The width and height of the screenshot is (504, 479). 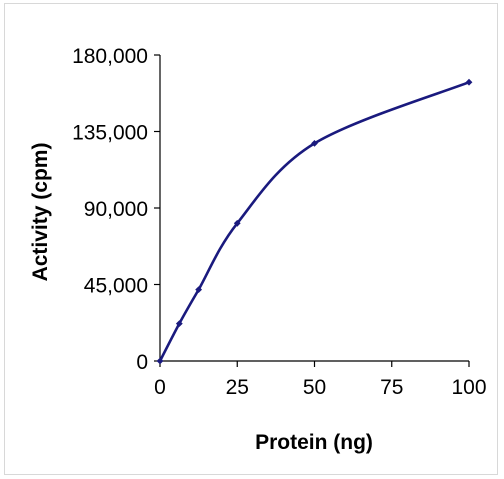 I want to click on x-tick-label: 75, so click(x=391, y=387).